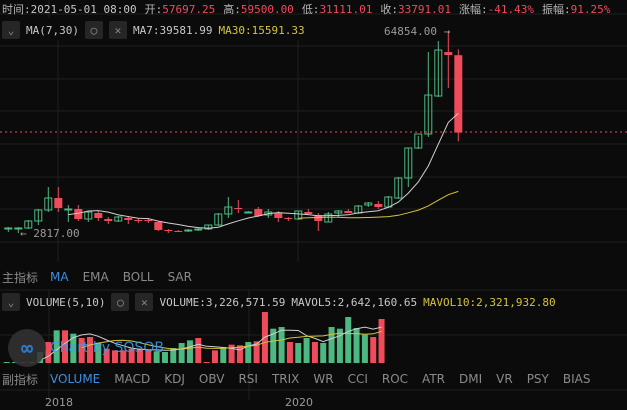 The width and height of the screenshot is (627, 410). What do you see at coordinates (95, 277) in the screenshot?
I see `tab-ema: EMA` at bounding box center [95, 277].